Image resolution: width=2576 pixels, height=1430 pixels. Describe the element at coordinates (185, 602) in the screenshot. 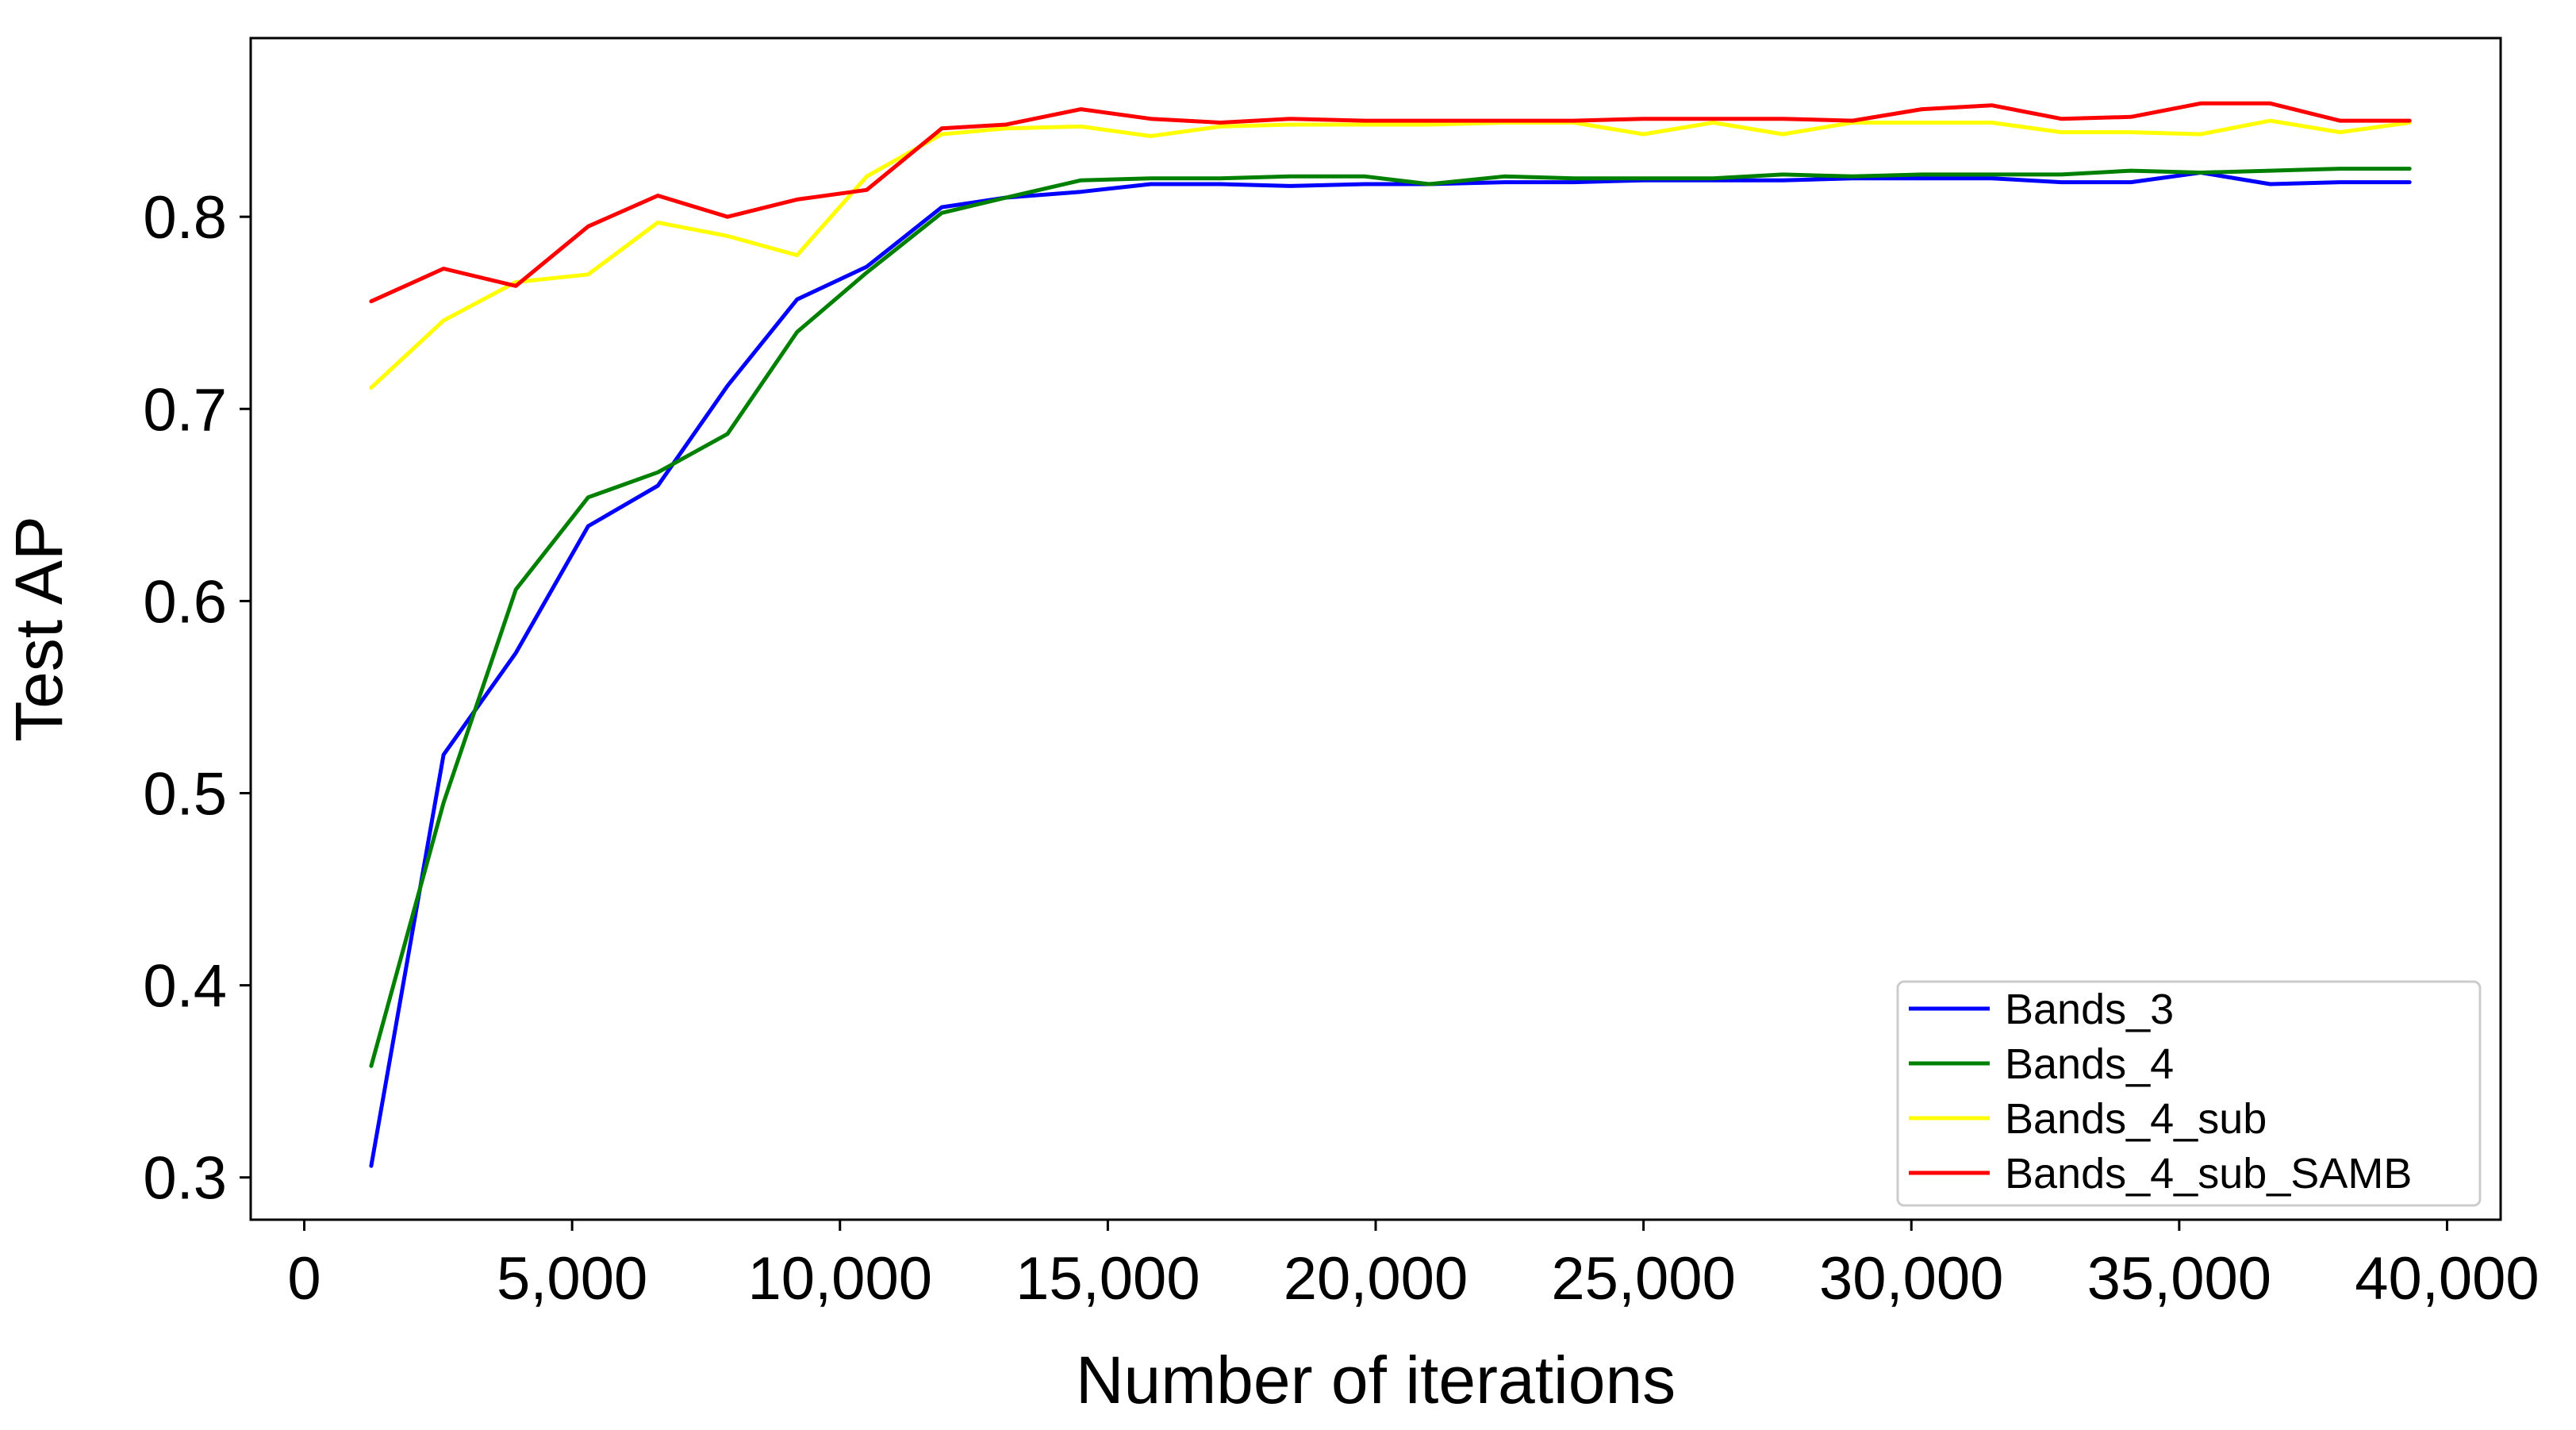

I see `y-tick-label: 0.6` at that location.